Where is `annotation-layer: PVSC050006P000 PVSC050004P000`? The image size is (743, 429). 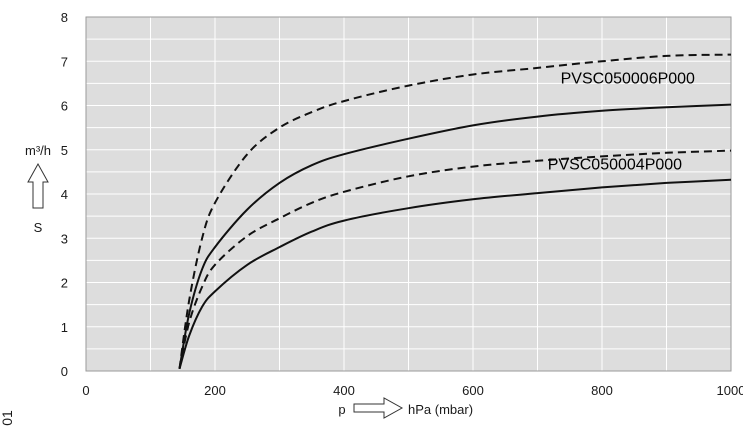 annotation-layer: PVSC050006P000 PVSC050004P000 is located at coordinates (621, 121).